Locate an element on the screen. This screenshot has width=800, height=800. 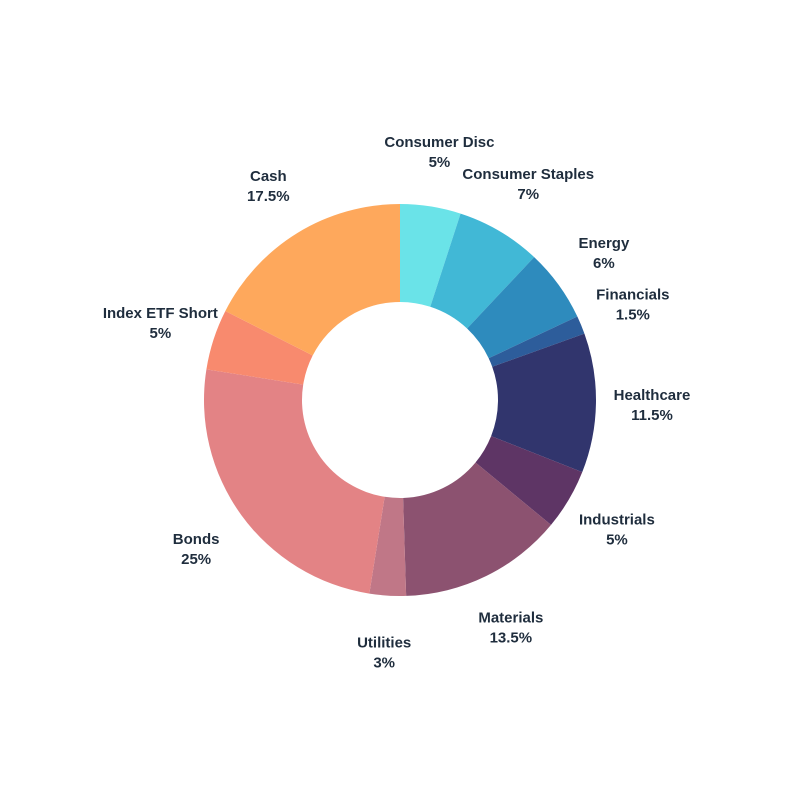
slice-index-etf-short is located at coordinates (259, 348).